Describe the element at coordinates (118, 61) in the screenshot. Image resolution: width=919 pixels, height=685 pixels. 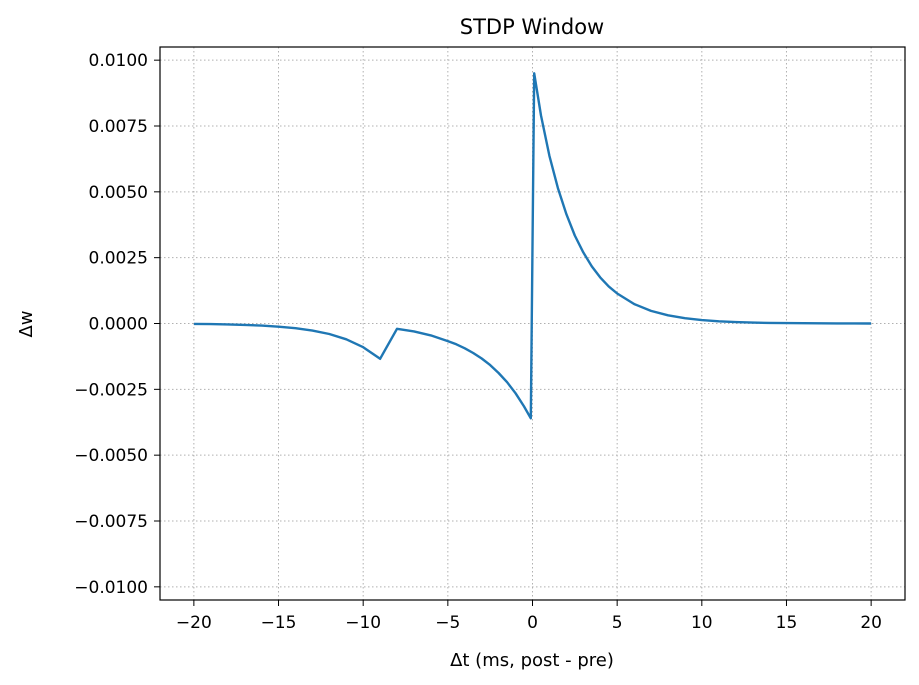
I see `y-tick-label: 0.0100` at that location.